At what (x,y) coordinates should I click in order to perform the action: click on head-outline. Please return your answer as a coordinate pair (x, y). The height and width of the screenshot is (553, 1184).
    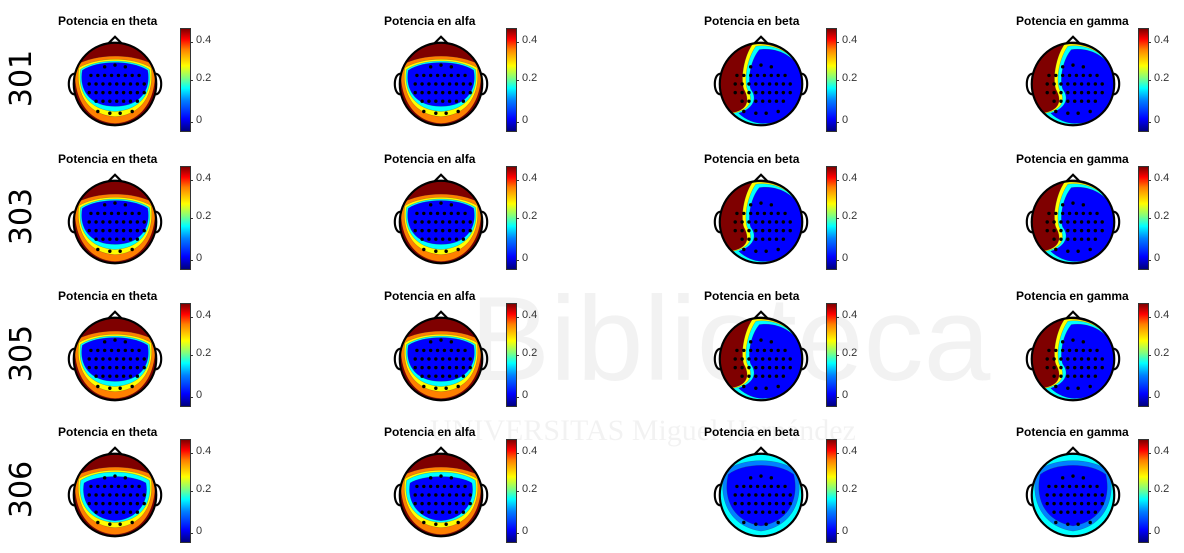
    Looking at the image, I should click on (1073, 84).